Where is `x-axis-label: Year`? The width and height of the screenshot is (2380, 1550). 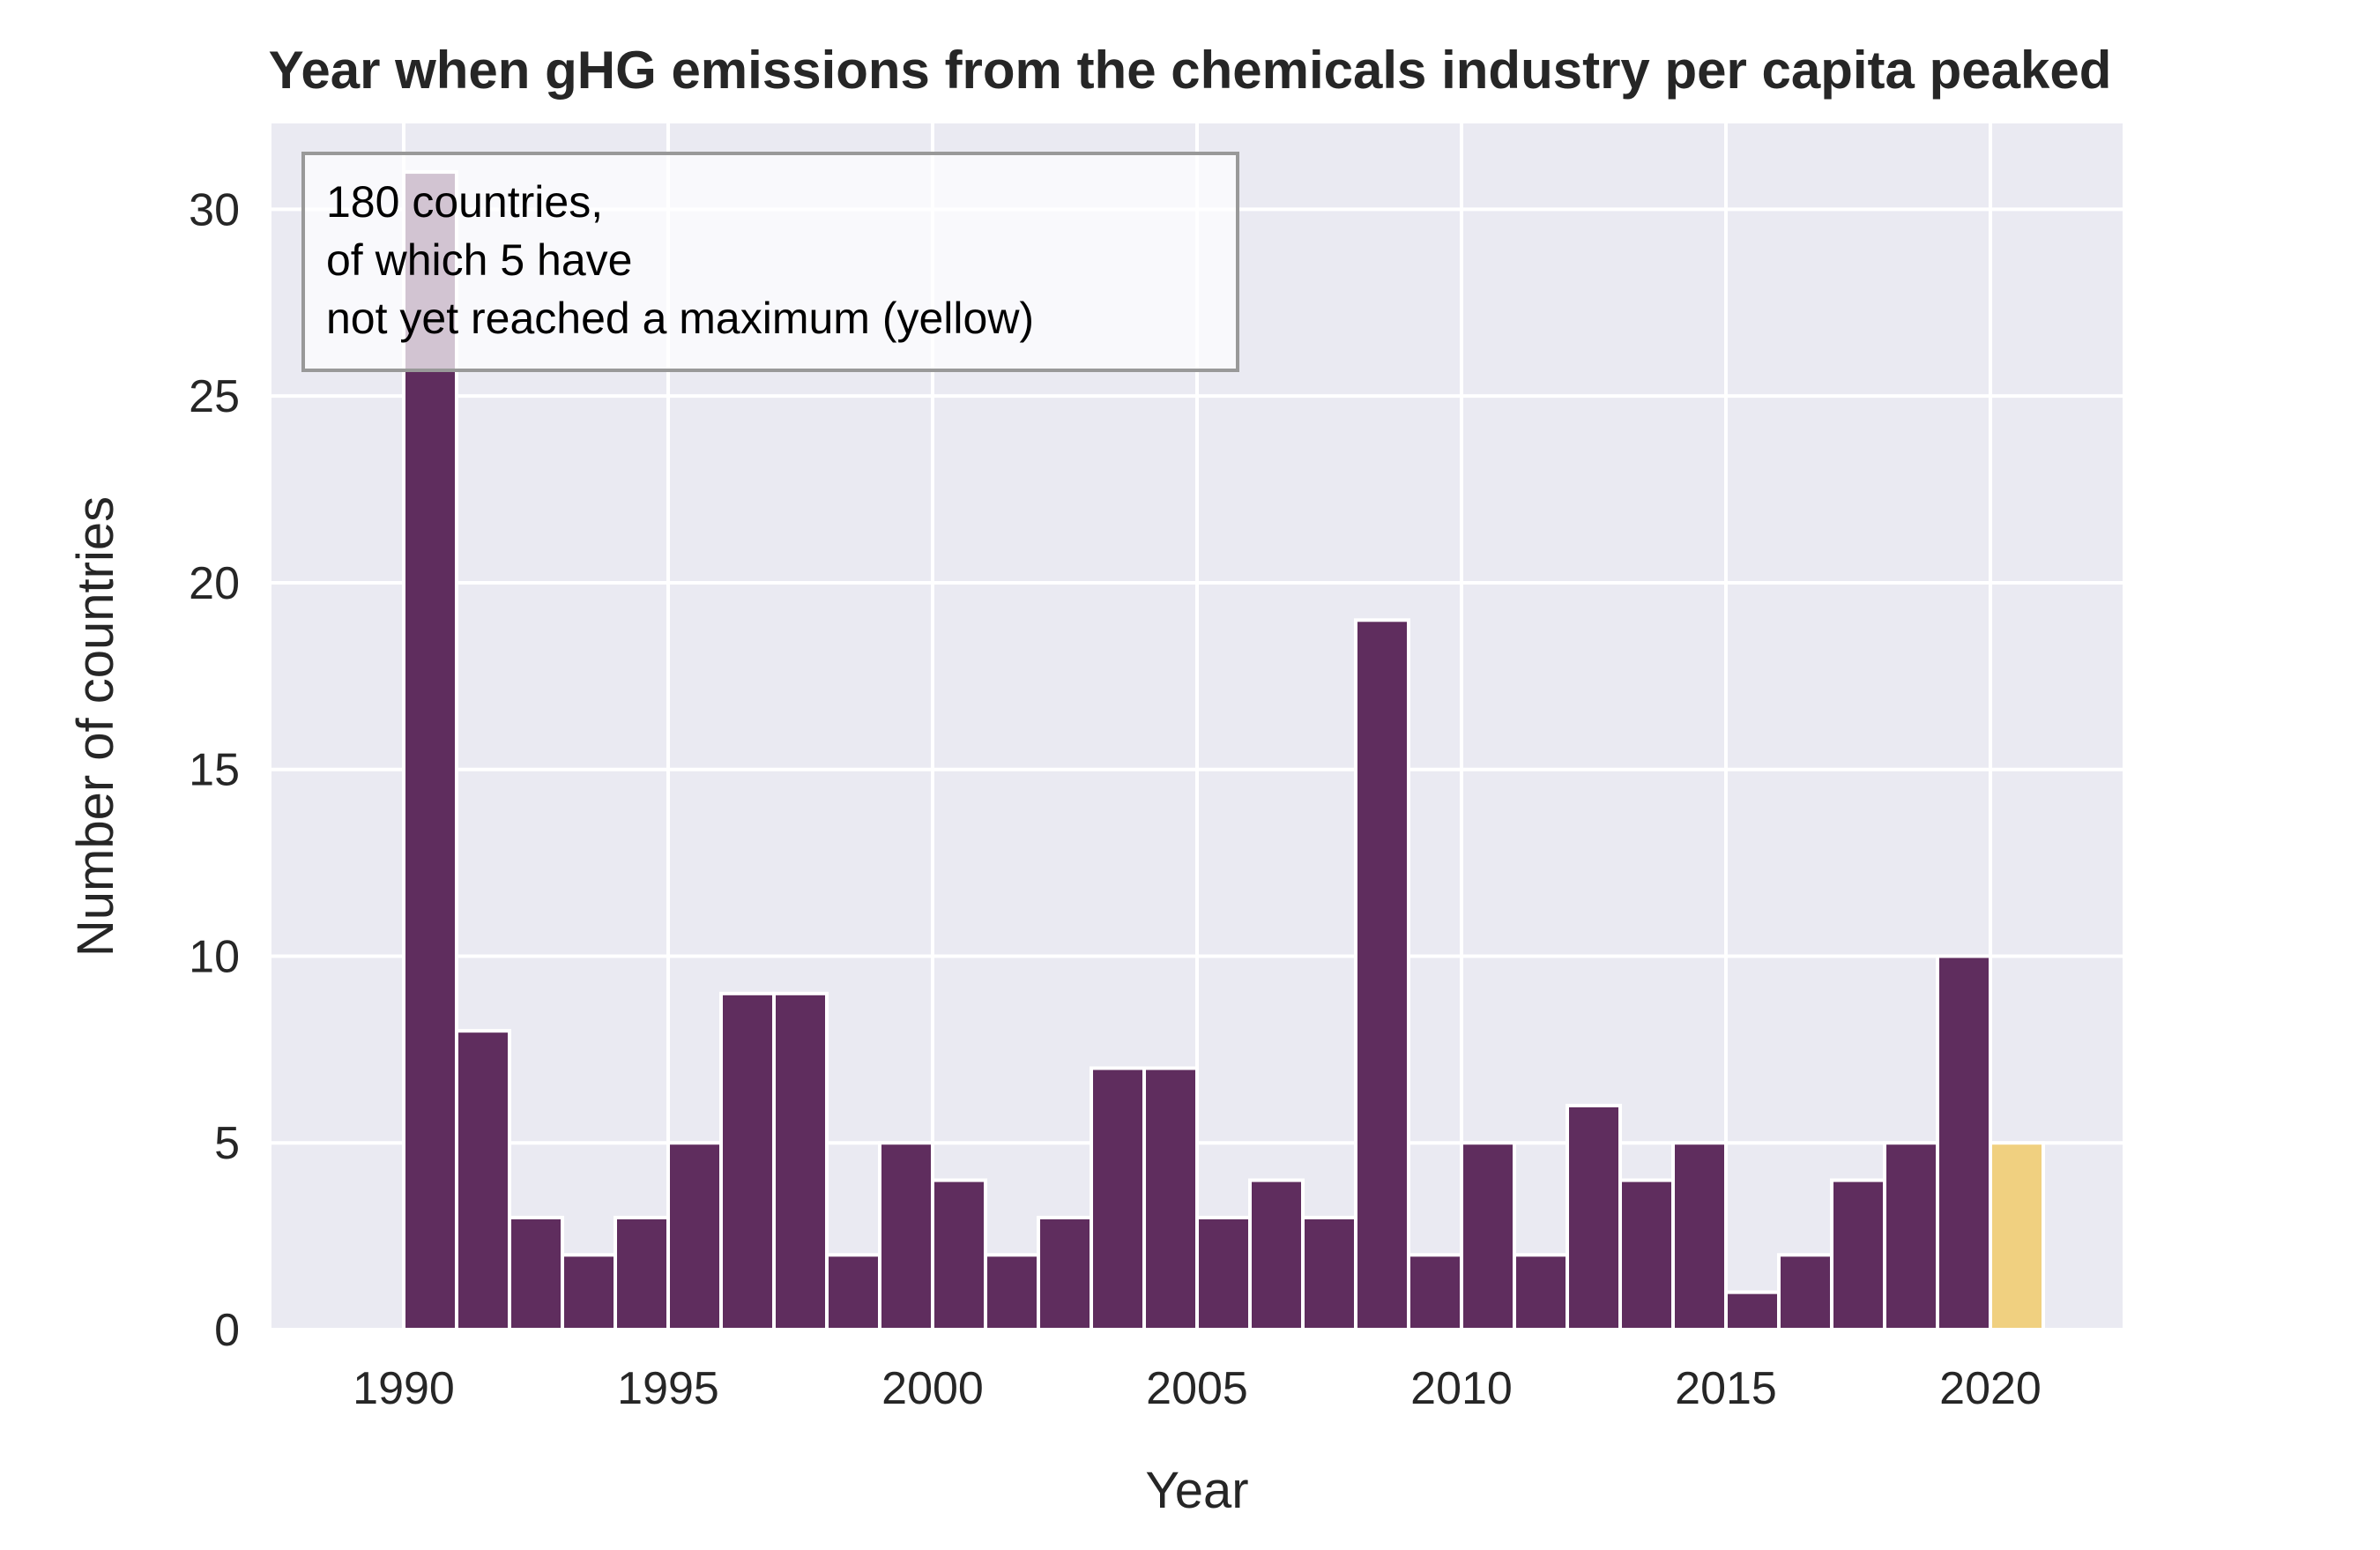 x-axis-label: Year is located at coordinates (1196, 1491).